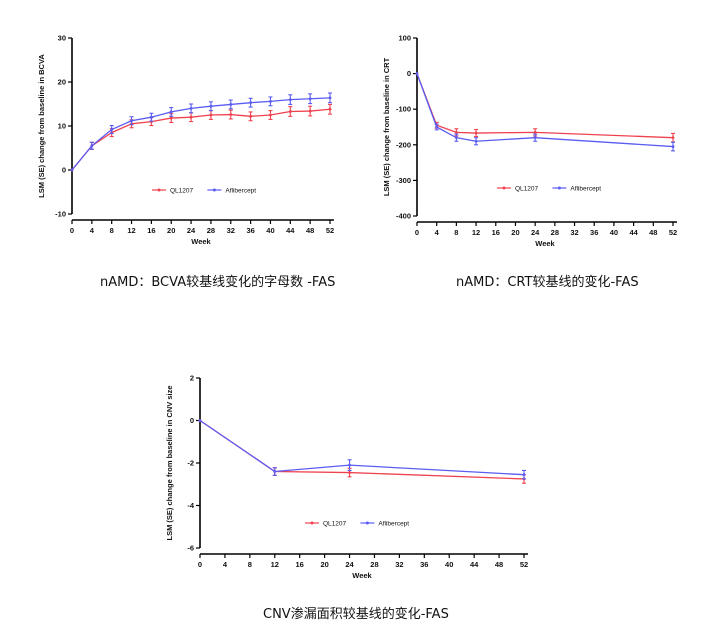 The height and width of the screenshot is (631, 723). What do you see at coordinates (190, 463) in the screenshot?
I see `y-tick-label: -2` at bounding box center [190, 463].